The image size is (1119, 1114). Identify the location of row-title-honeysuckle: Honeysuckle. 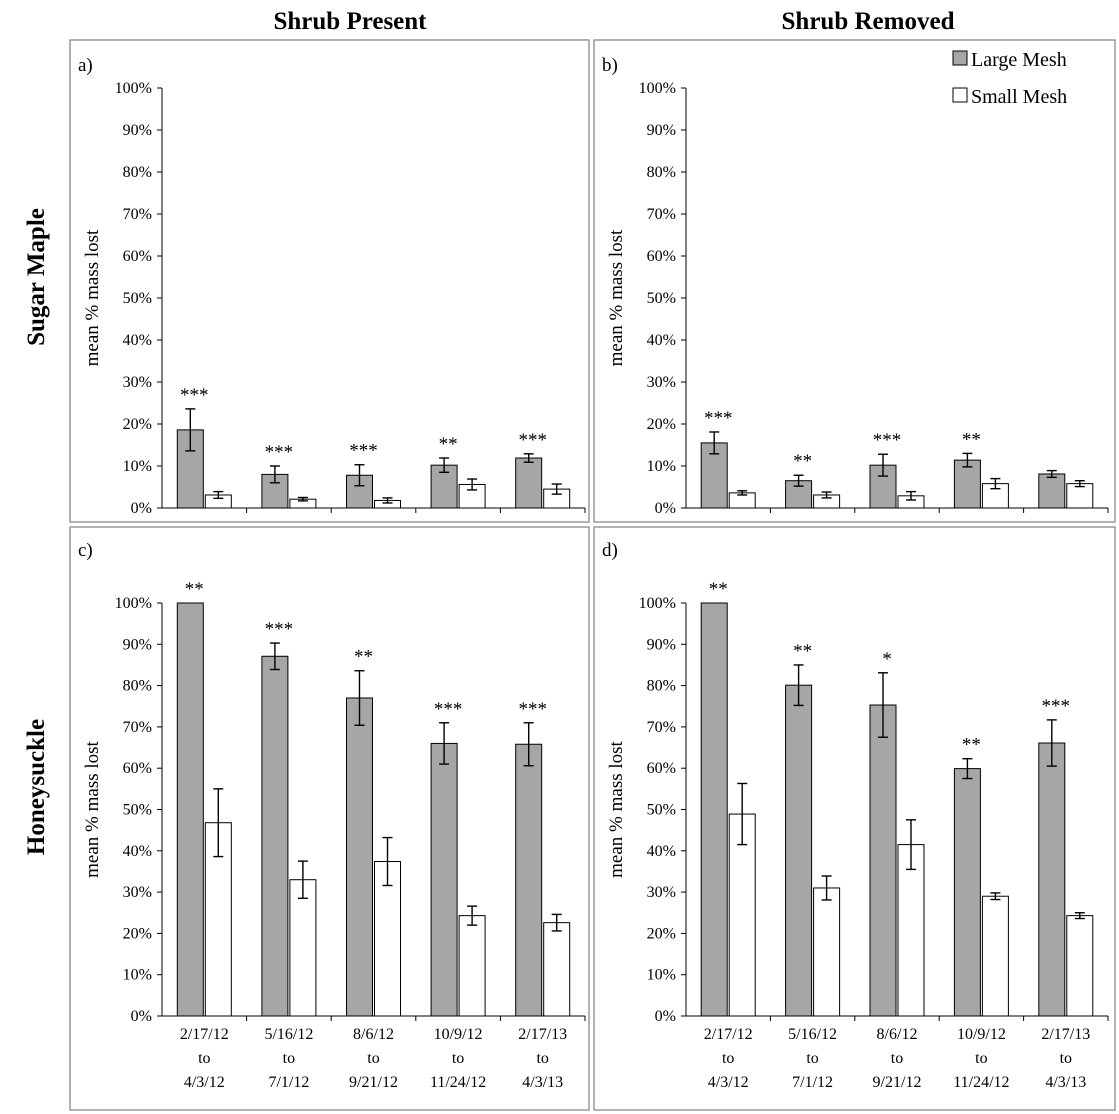
(36, 787).